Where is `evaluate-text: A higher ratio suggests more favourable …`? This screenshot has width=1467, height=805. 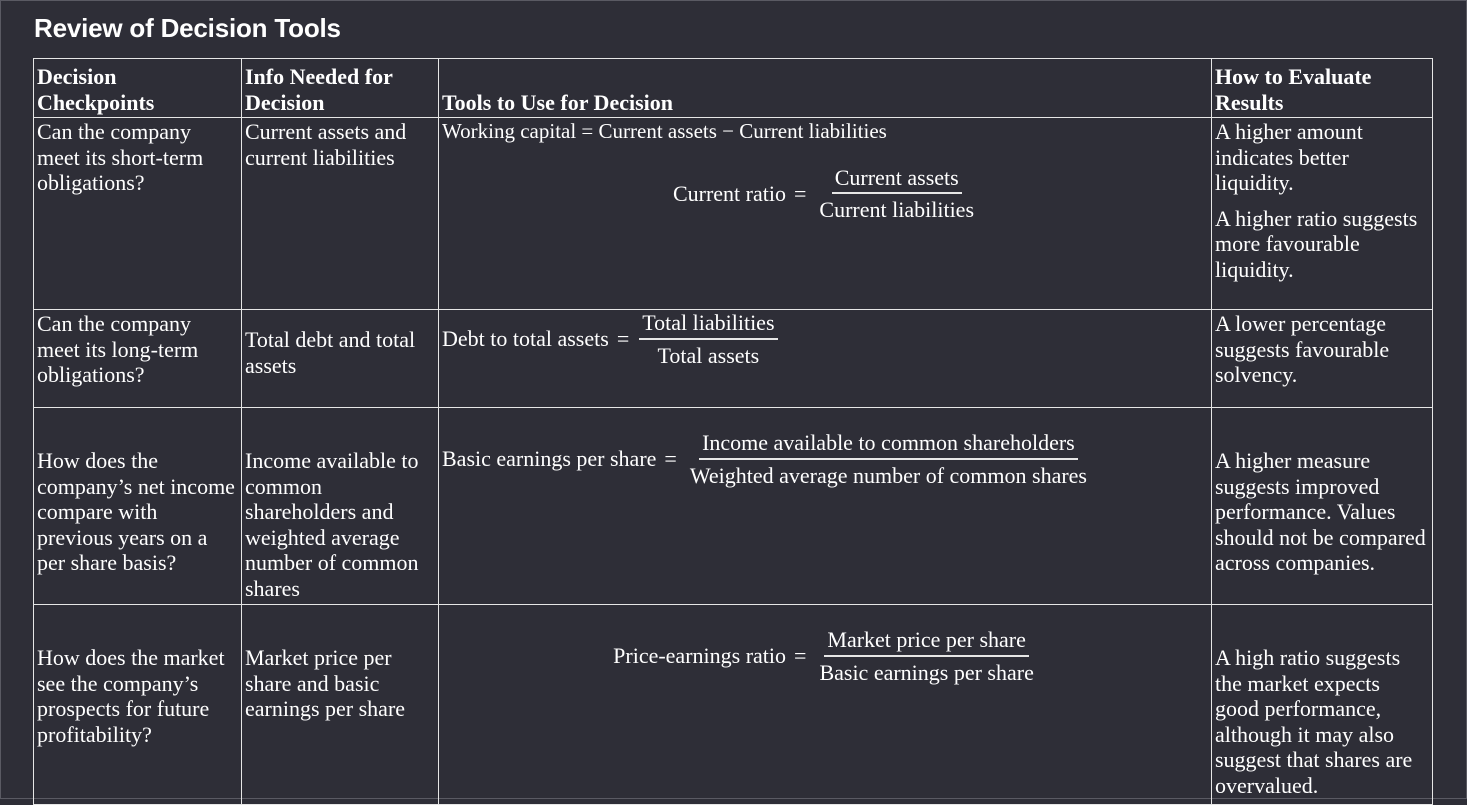 evaluate-text: A higher ratio suggests more favourable … is located at coordinates (1316, 243).